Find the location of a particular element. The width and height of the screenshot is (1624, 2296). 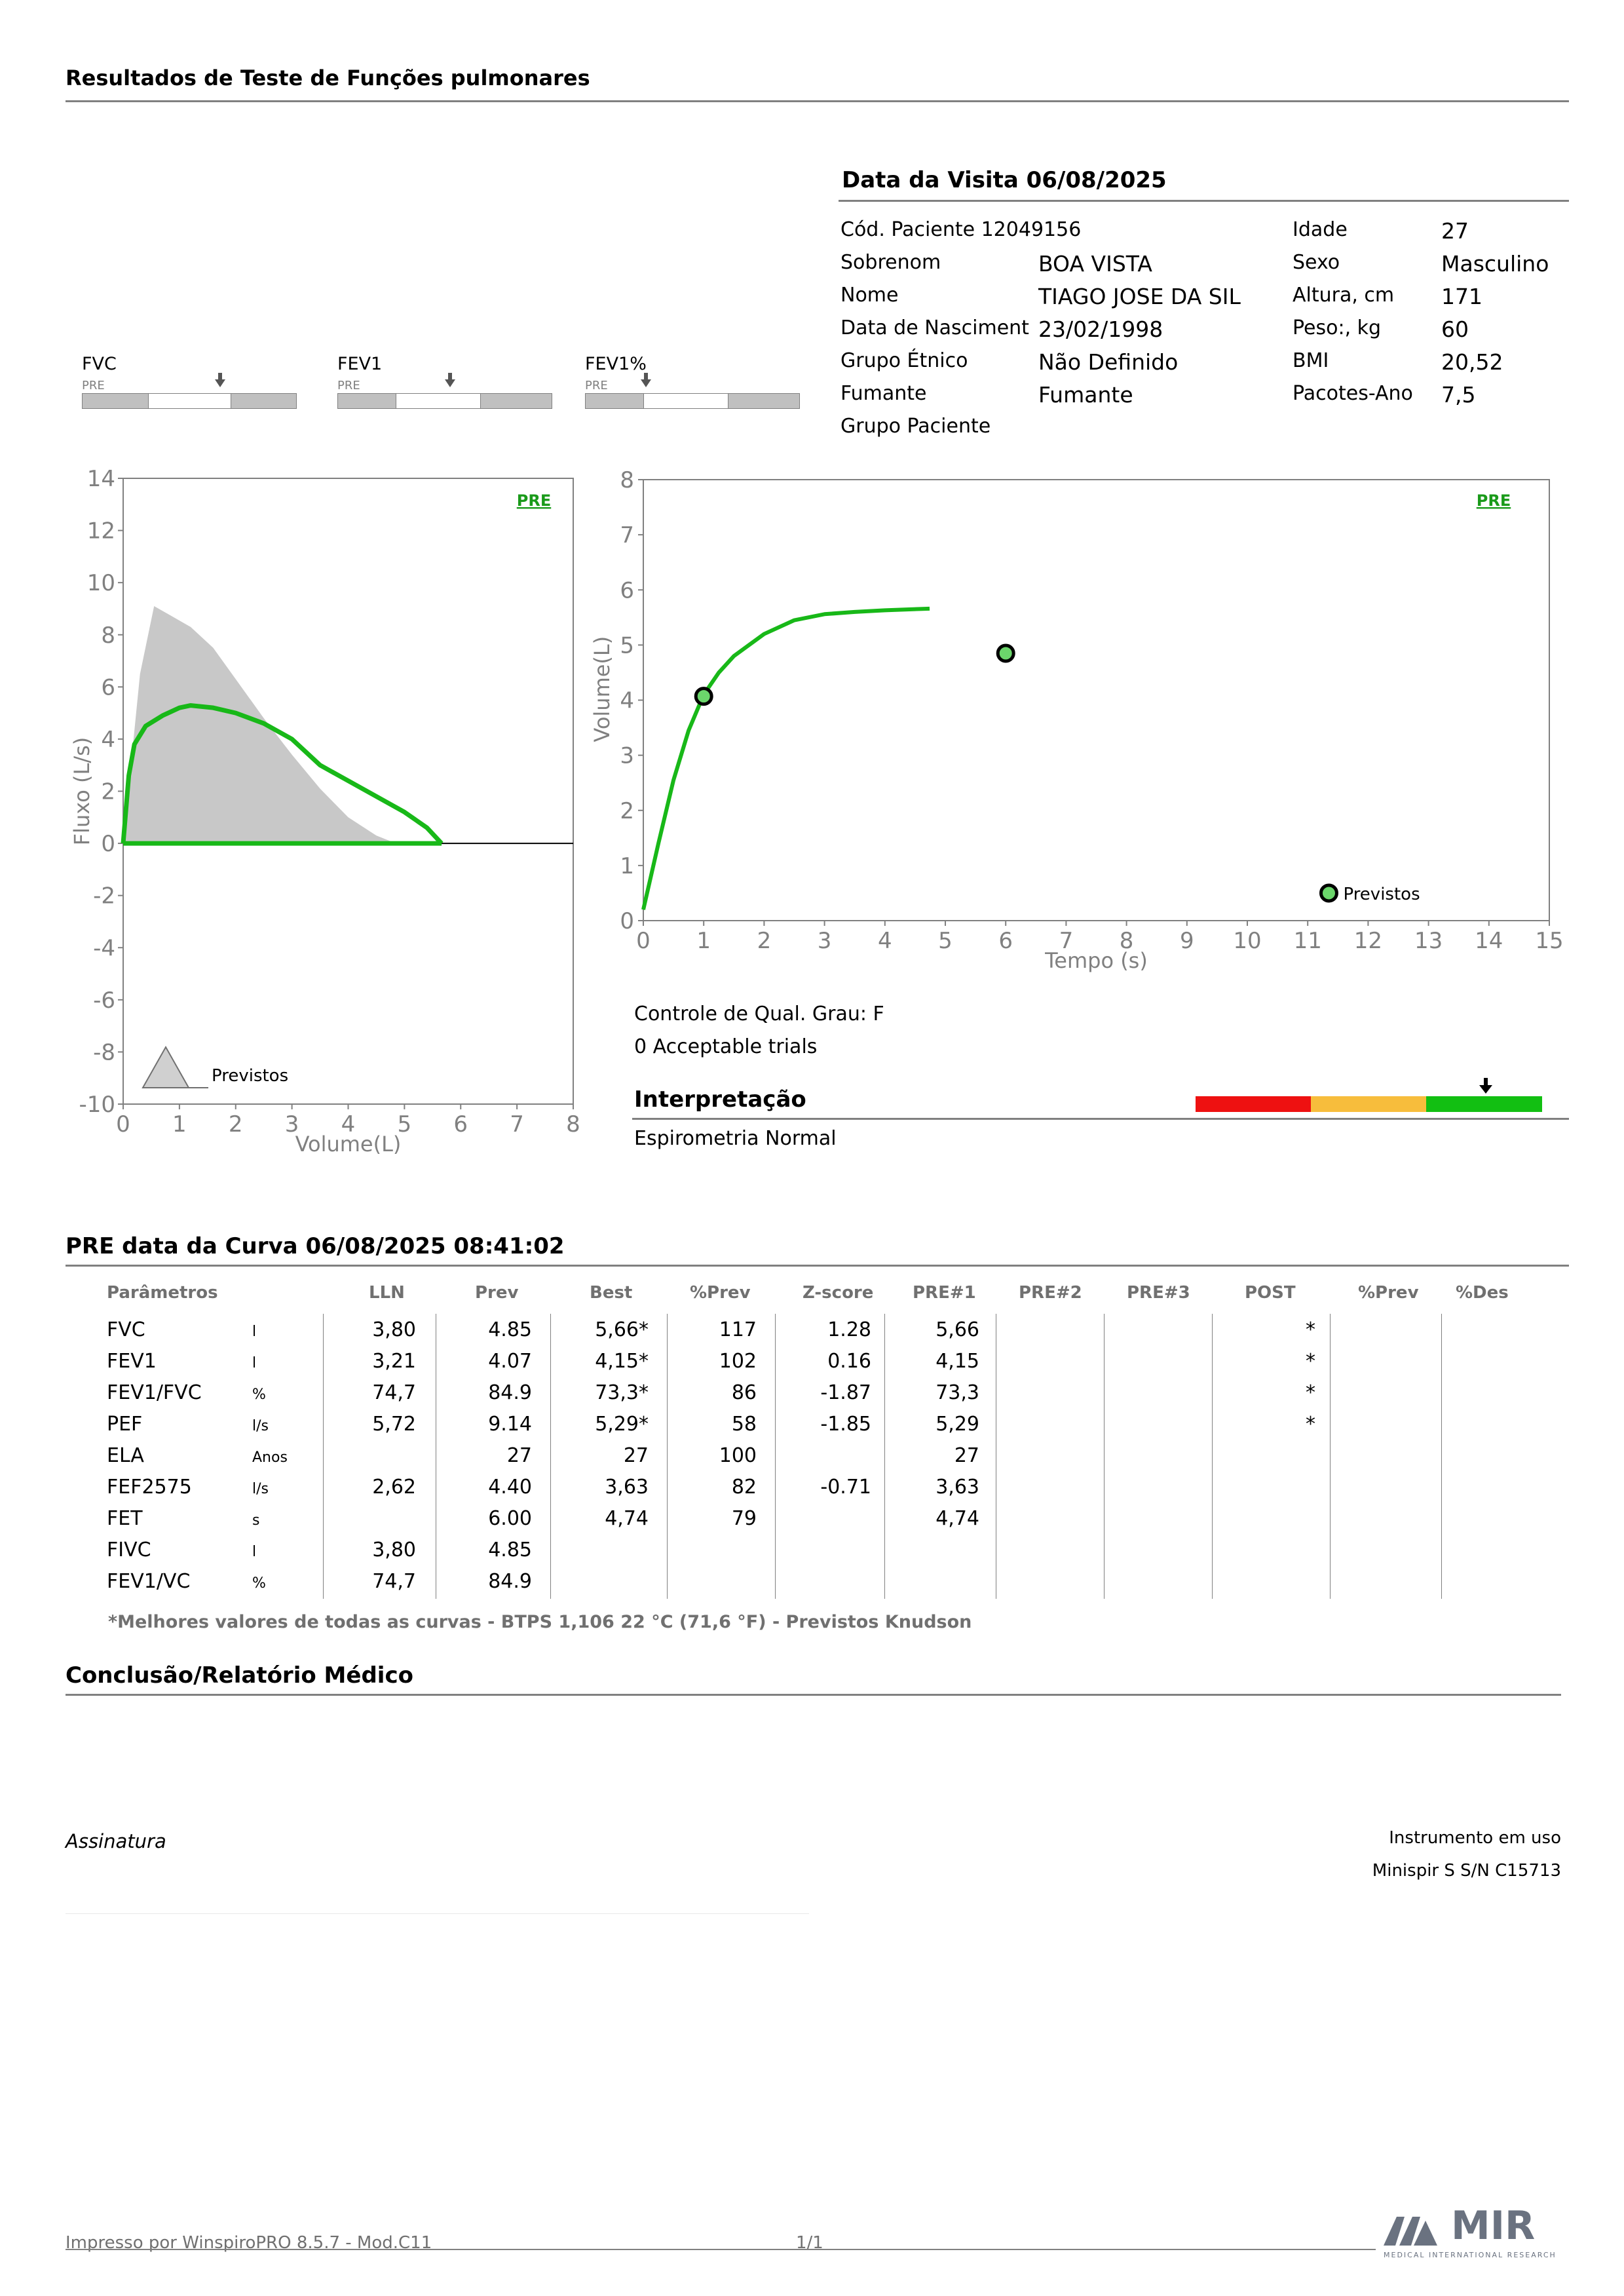

row-best-value: 5,66* is located at coordinates (622, 1329).